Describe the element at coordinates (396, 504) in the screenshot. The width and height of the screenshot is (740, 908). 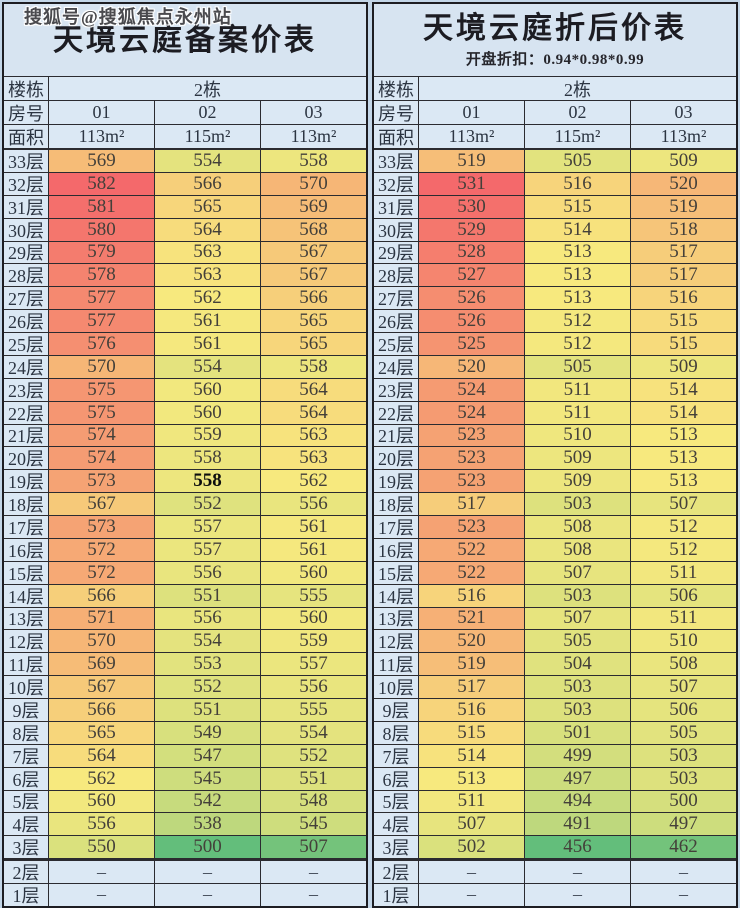
I see `floor-label: 18层` at that location.